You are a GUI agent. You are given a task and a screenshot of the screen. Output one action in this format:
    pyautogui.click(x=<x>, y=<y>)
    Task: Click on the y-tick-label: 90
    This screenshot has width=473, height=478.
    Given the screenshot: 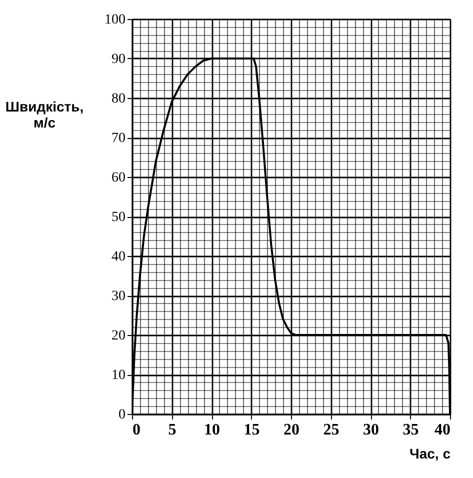 What is the action you would take?
    pyautogui.click(x=119, y=59)
    